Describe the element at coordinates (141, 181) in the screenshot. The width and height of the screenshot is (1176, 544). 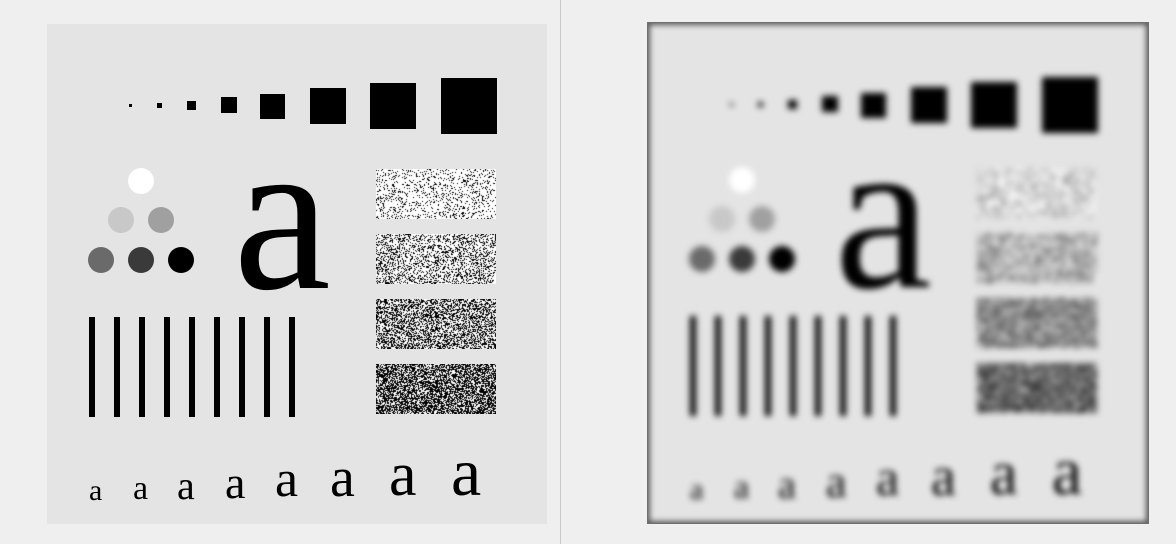
I see `circle-white` at that location.